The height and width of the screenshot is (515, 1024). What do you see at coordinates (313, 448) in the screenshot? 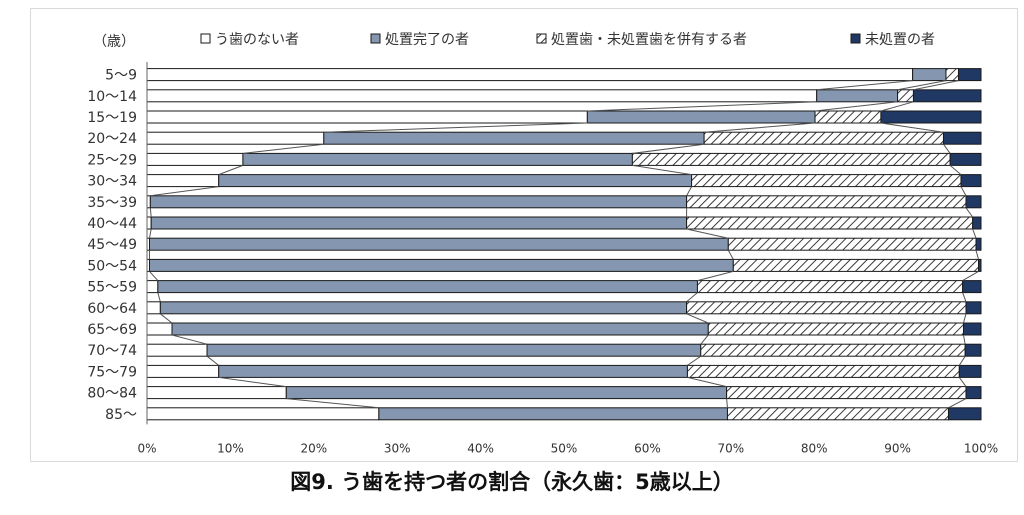
I see `x-tick-label: 20%` at bounding box center [313, 448].